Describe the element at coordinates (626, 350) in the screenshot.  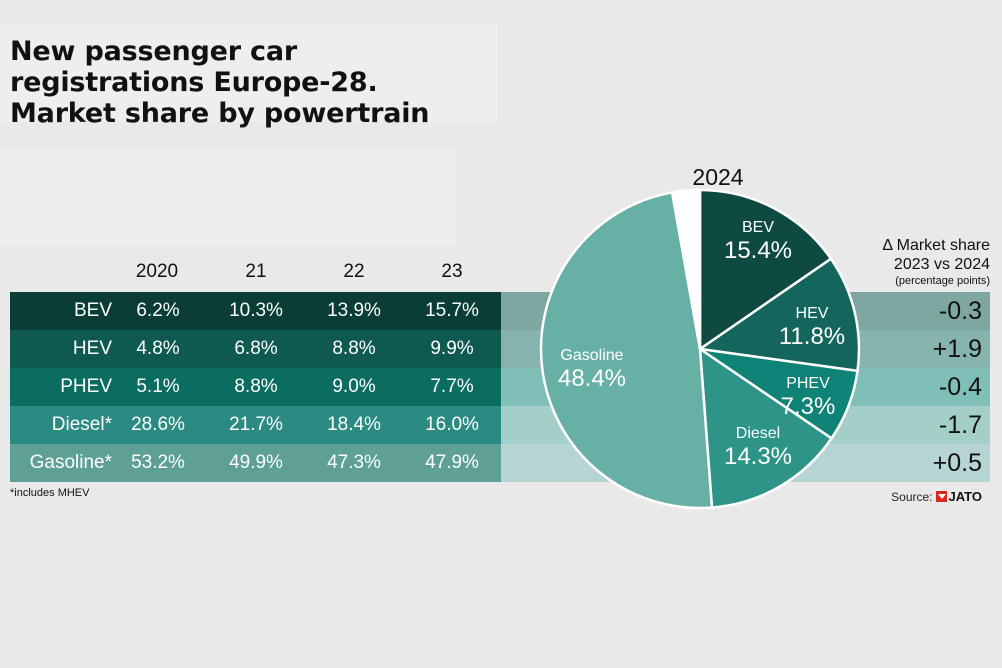
I see `pie-slice-gasoline` at that location.